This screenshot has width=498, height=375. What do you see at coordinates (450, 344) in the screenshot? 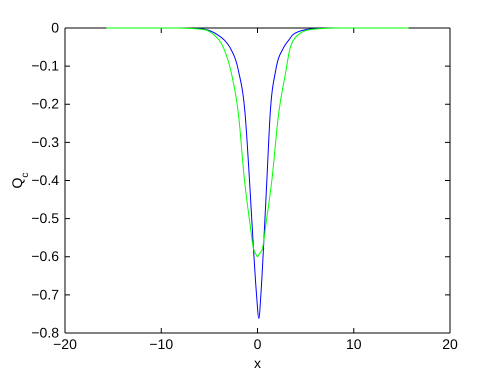
I see `x-tick-label: 20` at bounding box center [450, 344].